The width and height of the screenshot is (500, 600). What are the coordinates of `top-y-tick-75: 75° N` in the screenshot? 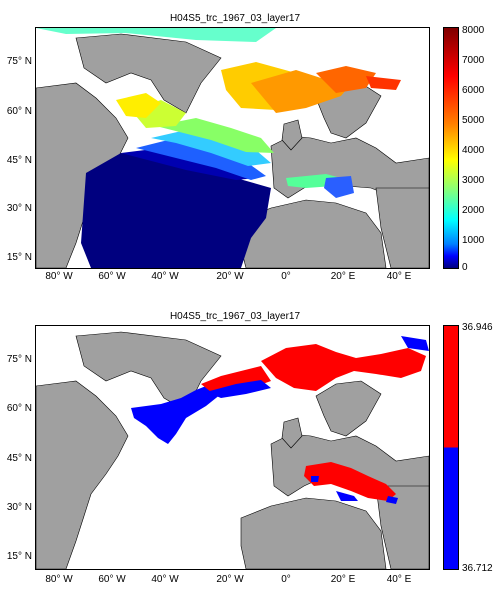 It's located at (19, 61).